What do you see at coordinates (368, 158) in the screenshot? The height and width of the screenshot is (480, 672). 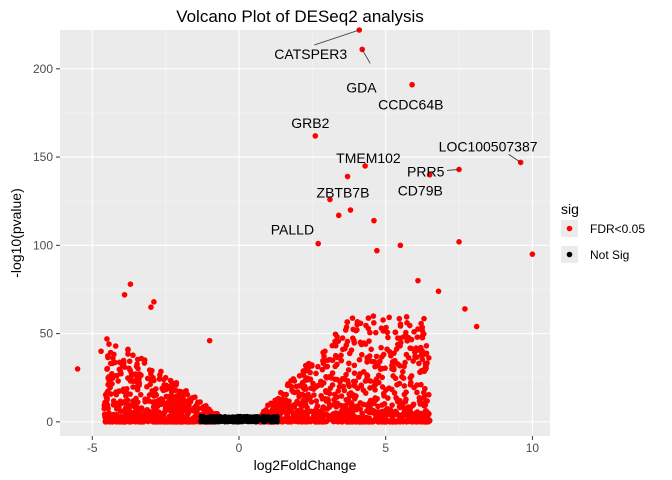 I see `gene-label: TMEM102` at bounding box center [368, 158].